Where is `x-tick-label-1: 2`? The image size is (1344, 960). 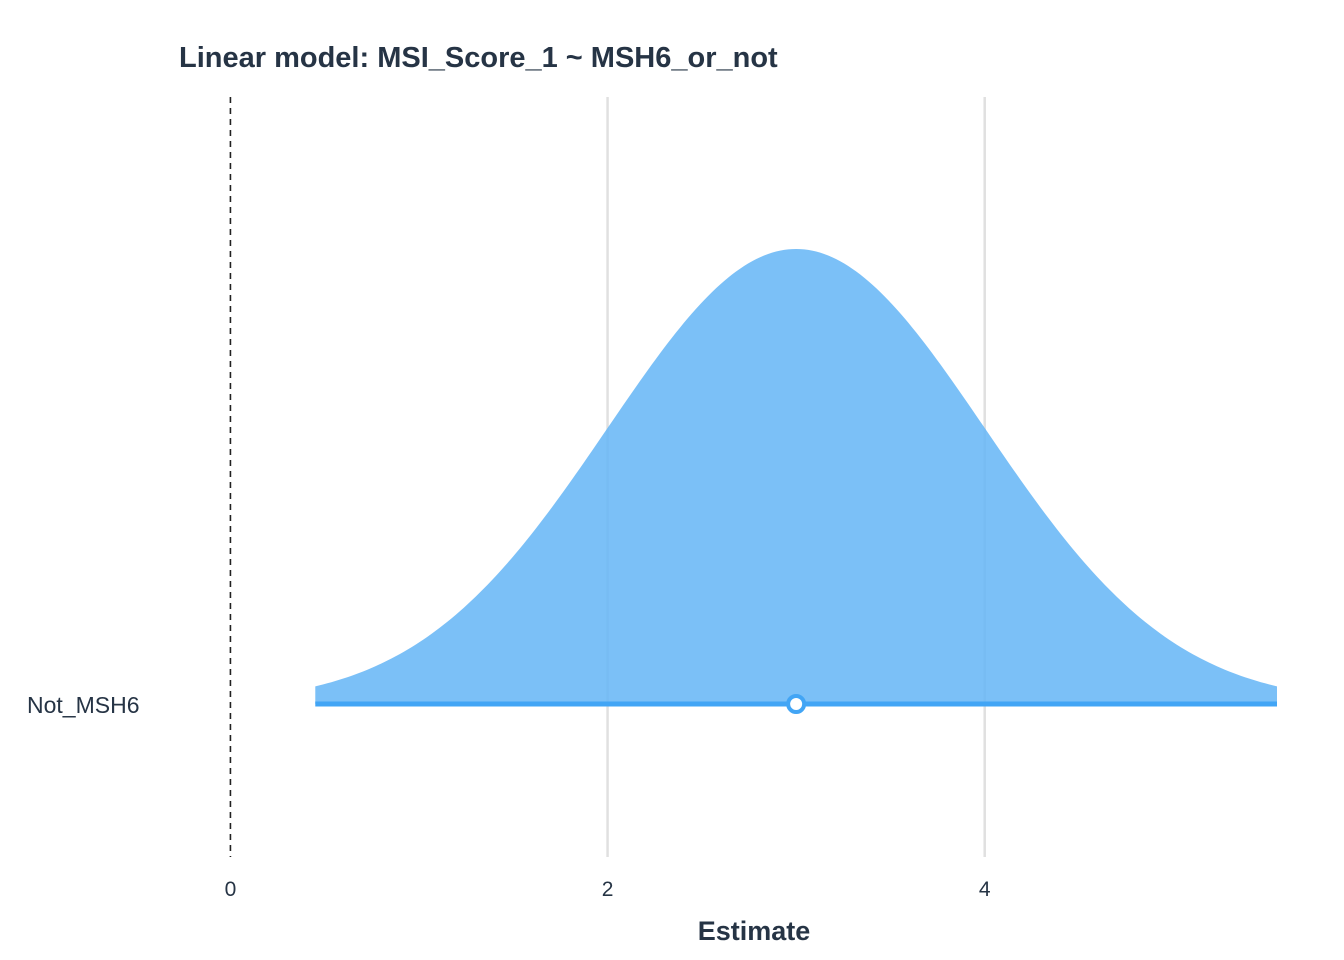
x-tick-label-1: 2 is located at coordinates (608, 889).